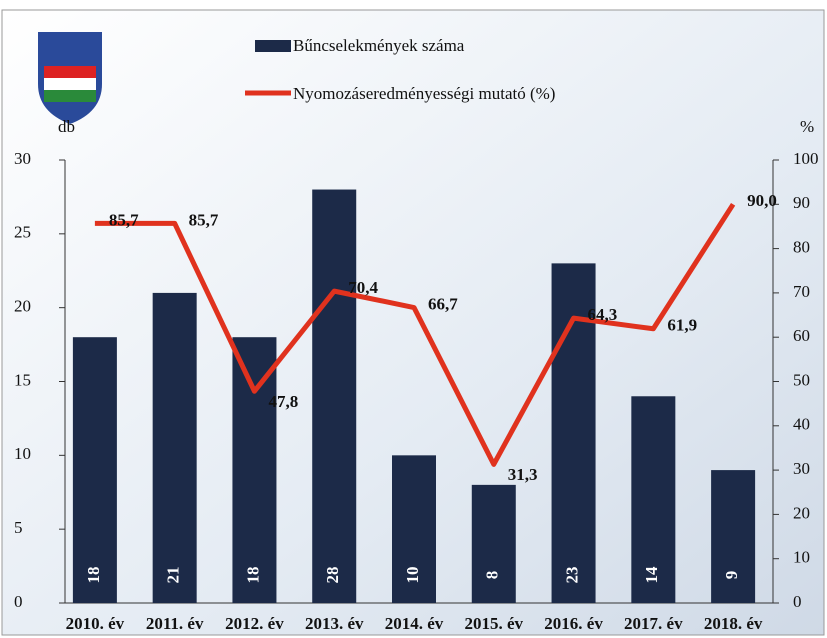 This screenshot has height=638, width=827. What do you see at coordinates (332, 575) in the screenshot?
I see `bar-value-label: 28` at bounding box center [332, 575].